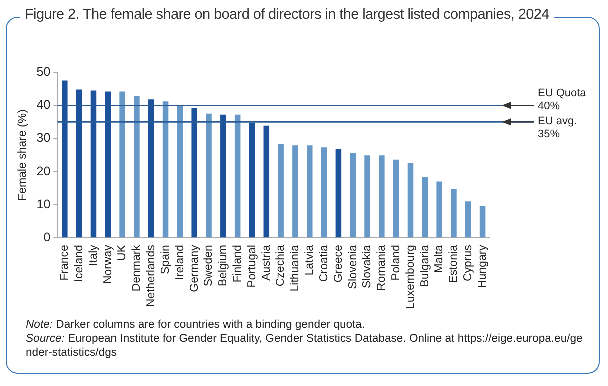 The image size is (608, 386). What do you see at coordinates (563, 99) in the screenshot?
I see `ref-line-label: EU Quota 40%` at bounding box center [563, 99].